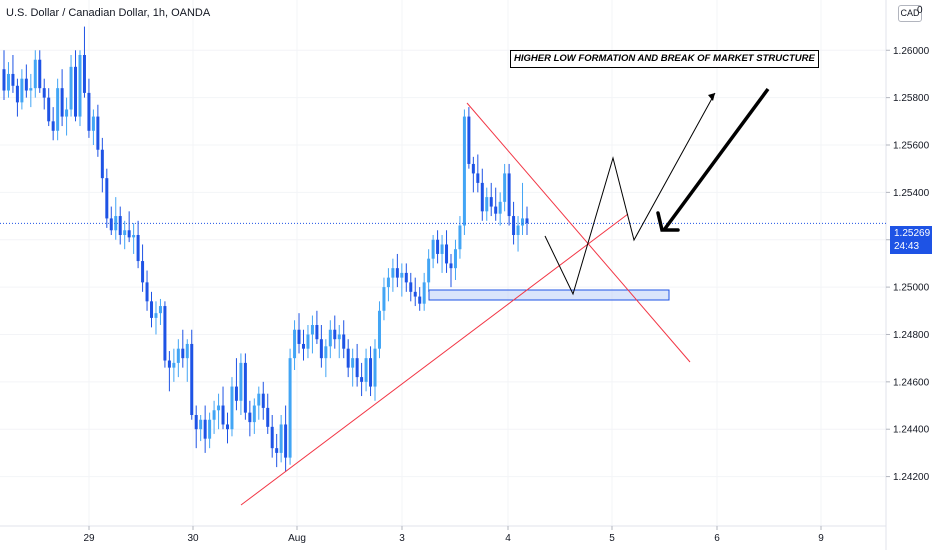 This screenshot has width=932, height=555. I want to click on currency-badge: CAD, so click(910, 13).